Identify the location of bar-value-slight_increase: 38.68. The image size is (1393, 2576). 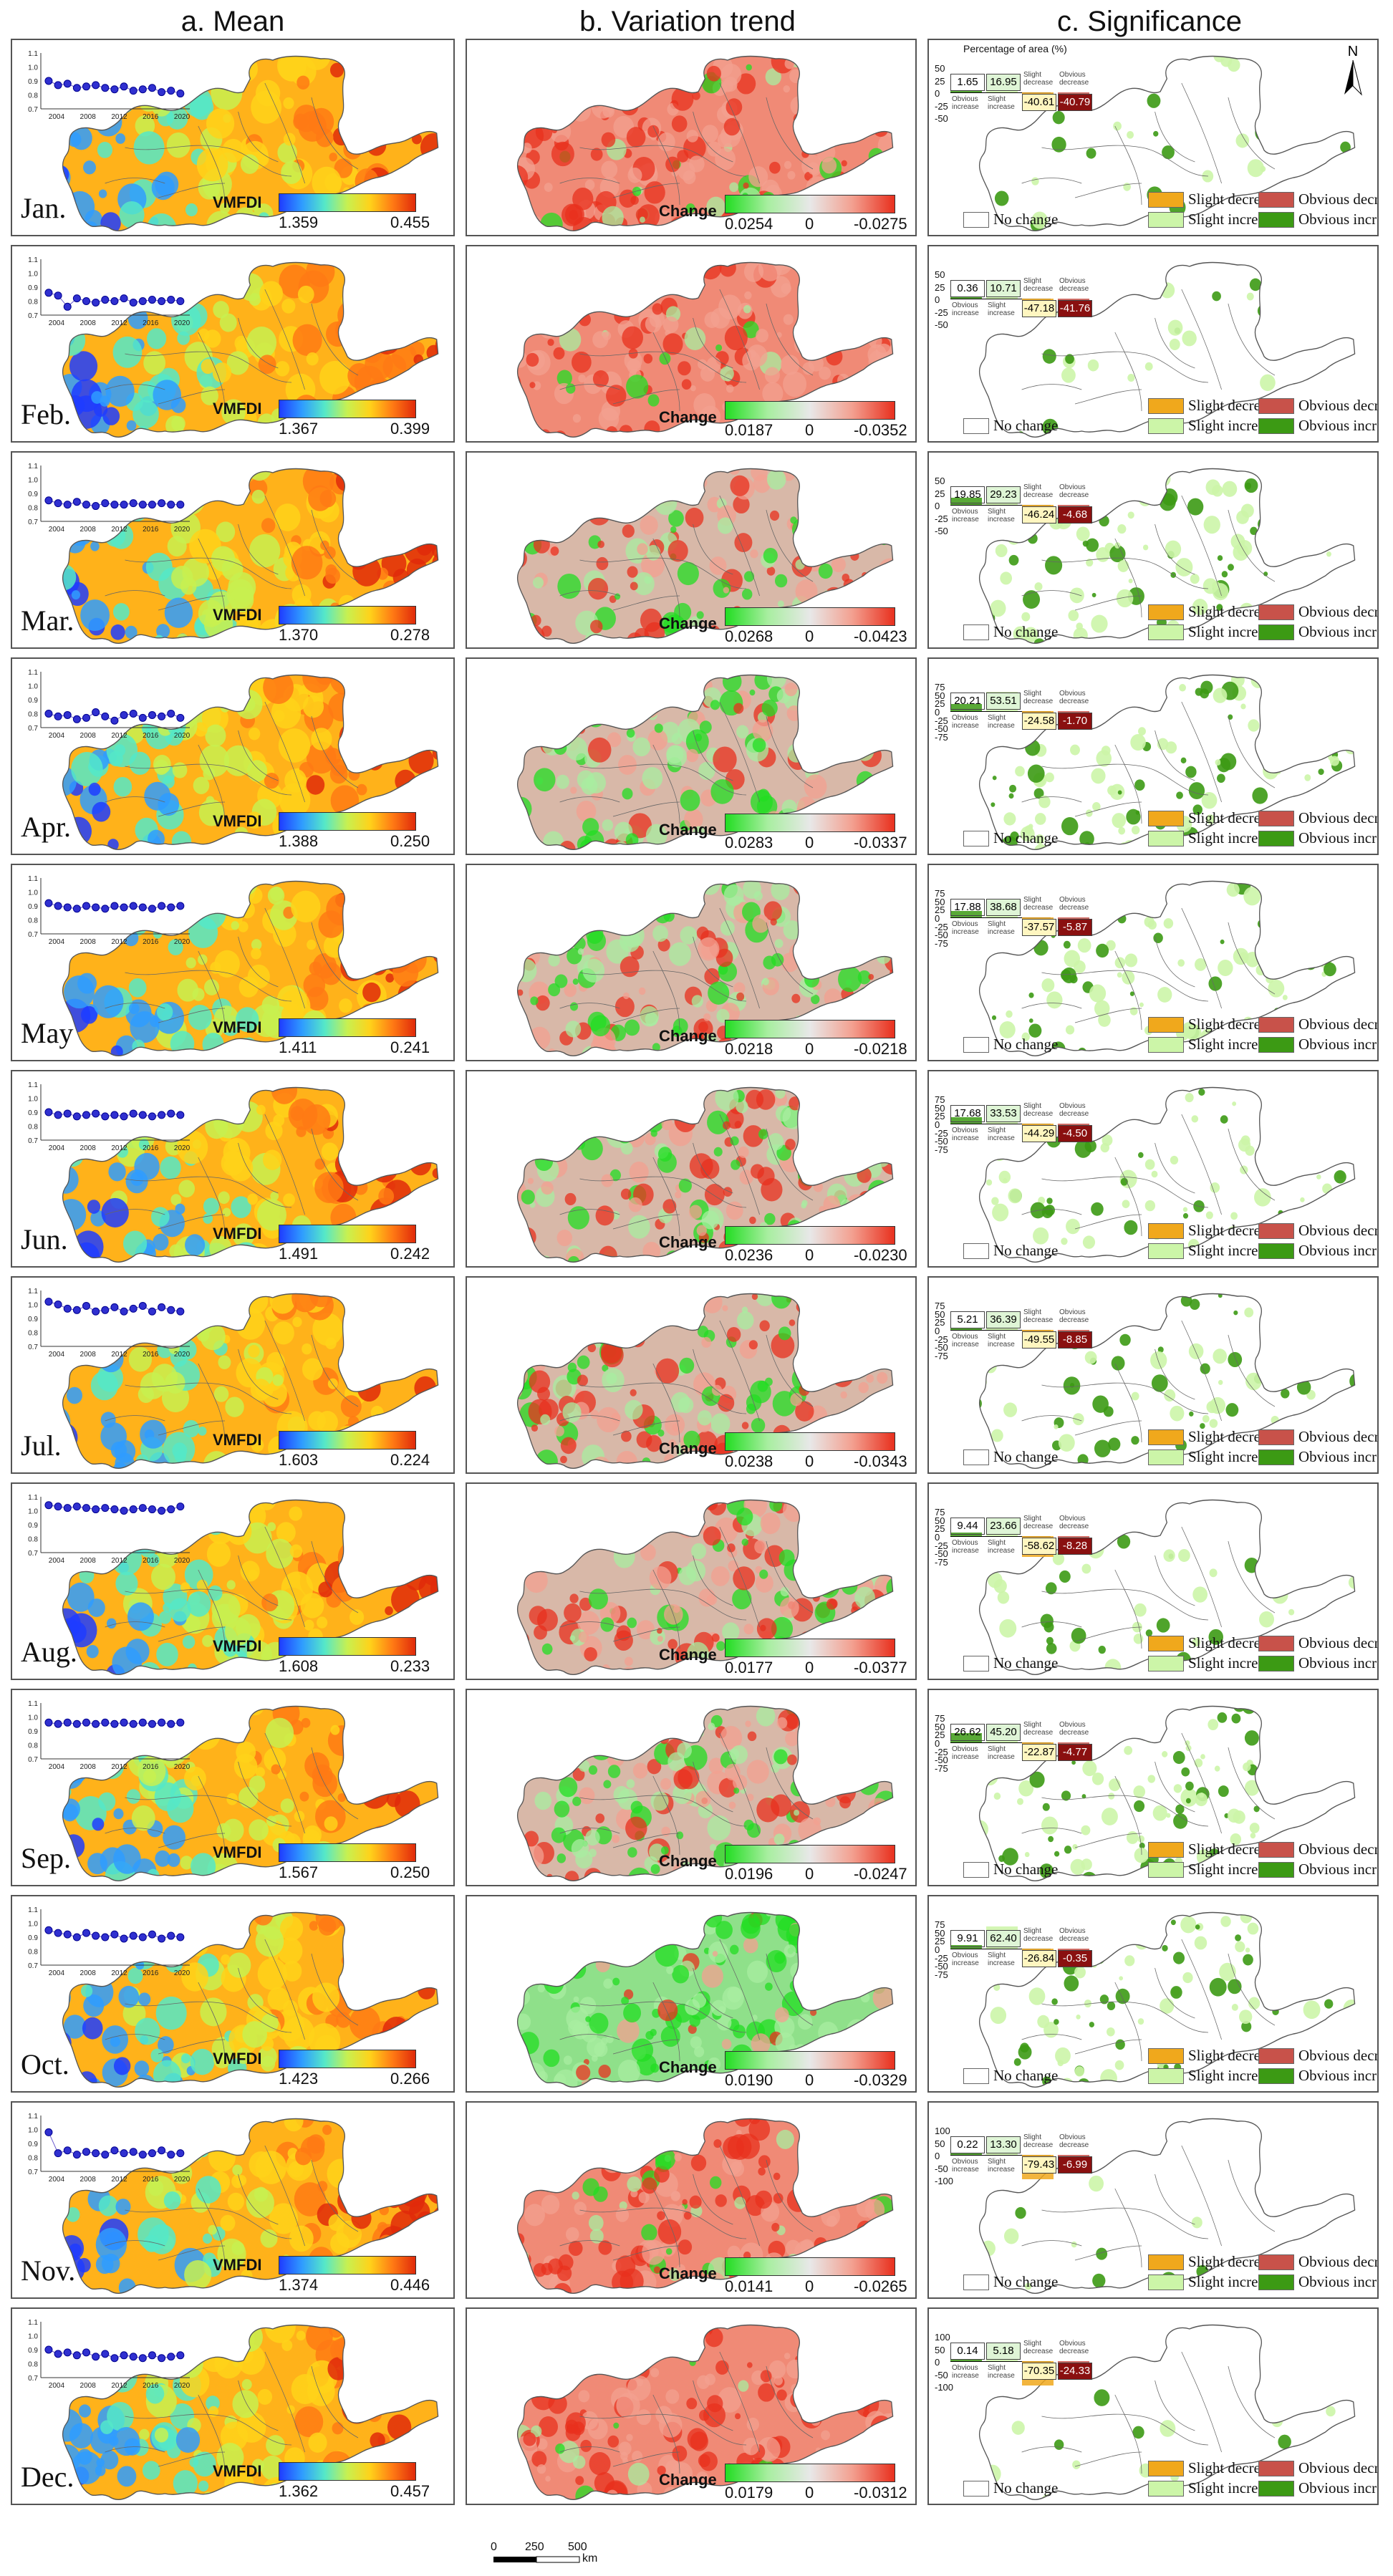
(1003, 907).